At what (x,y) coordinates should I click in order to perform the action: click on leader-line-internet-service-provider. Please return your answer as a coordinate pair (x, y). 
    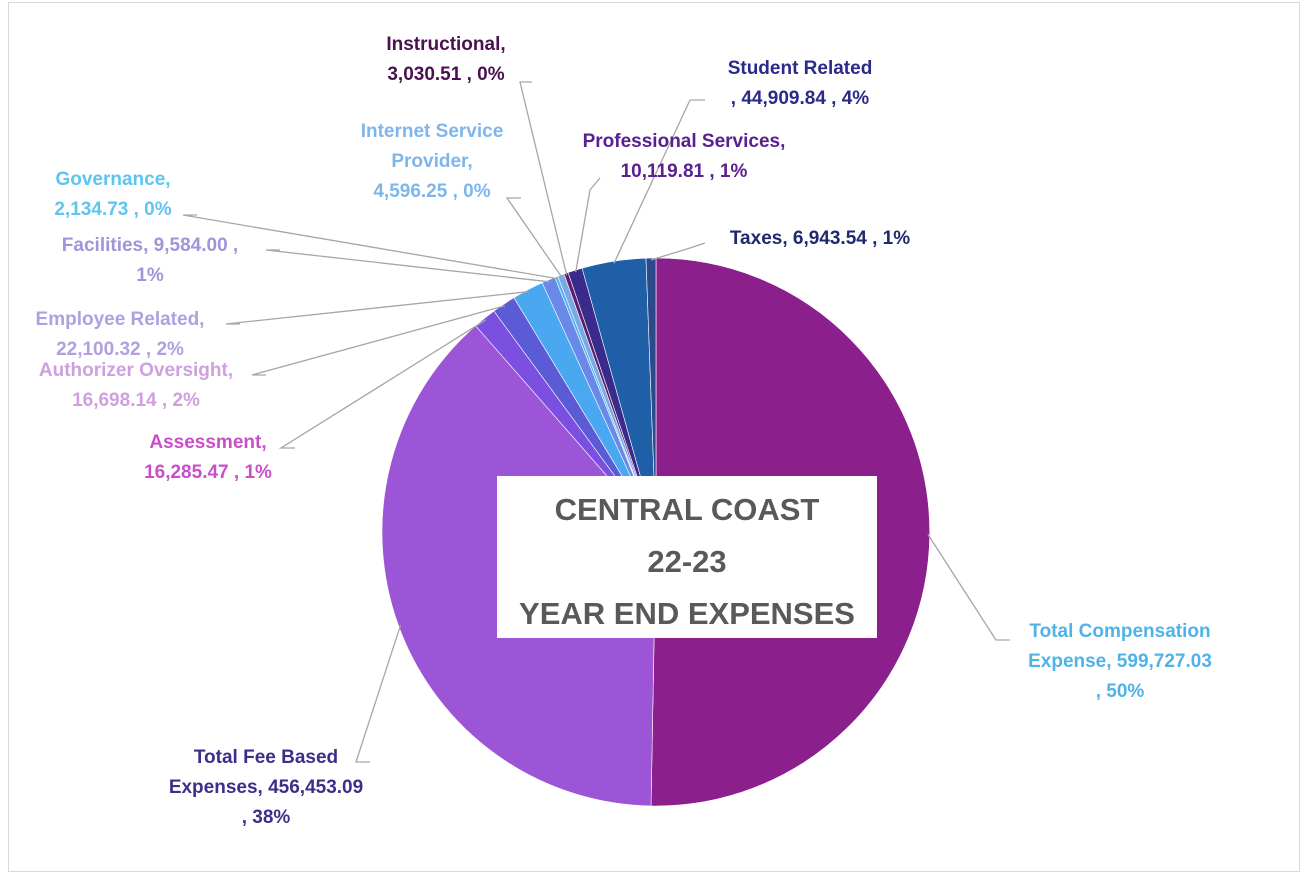
    Looking at the image, I should click on (534, 237).